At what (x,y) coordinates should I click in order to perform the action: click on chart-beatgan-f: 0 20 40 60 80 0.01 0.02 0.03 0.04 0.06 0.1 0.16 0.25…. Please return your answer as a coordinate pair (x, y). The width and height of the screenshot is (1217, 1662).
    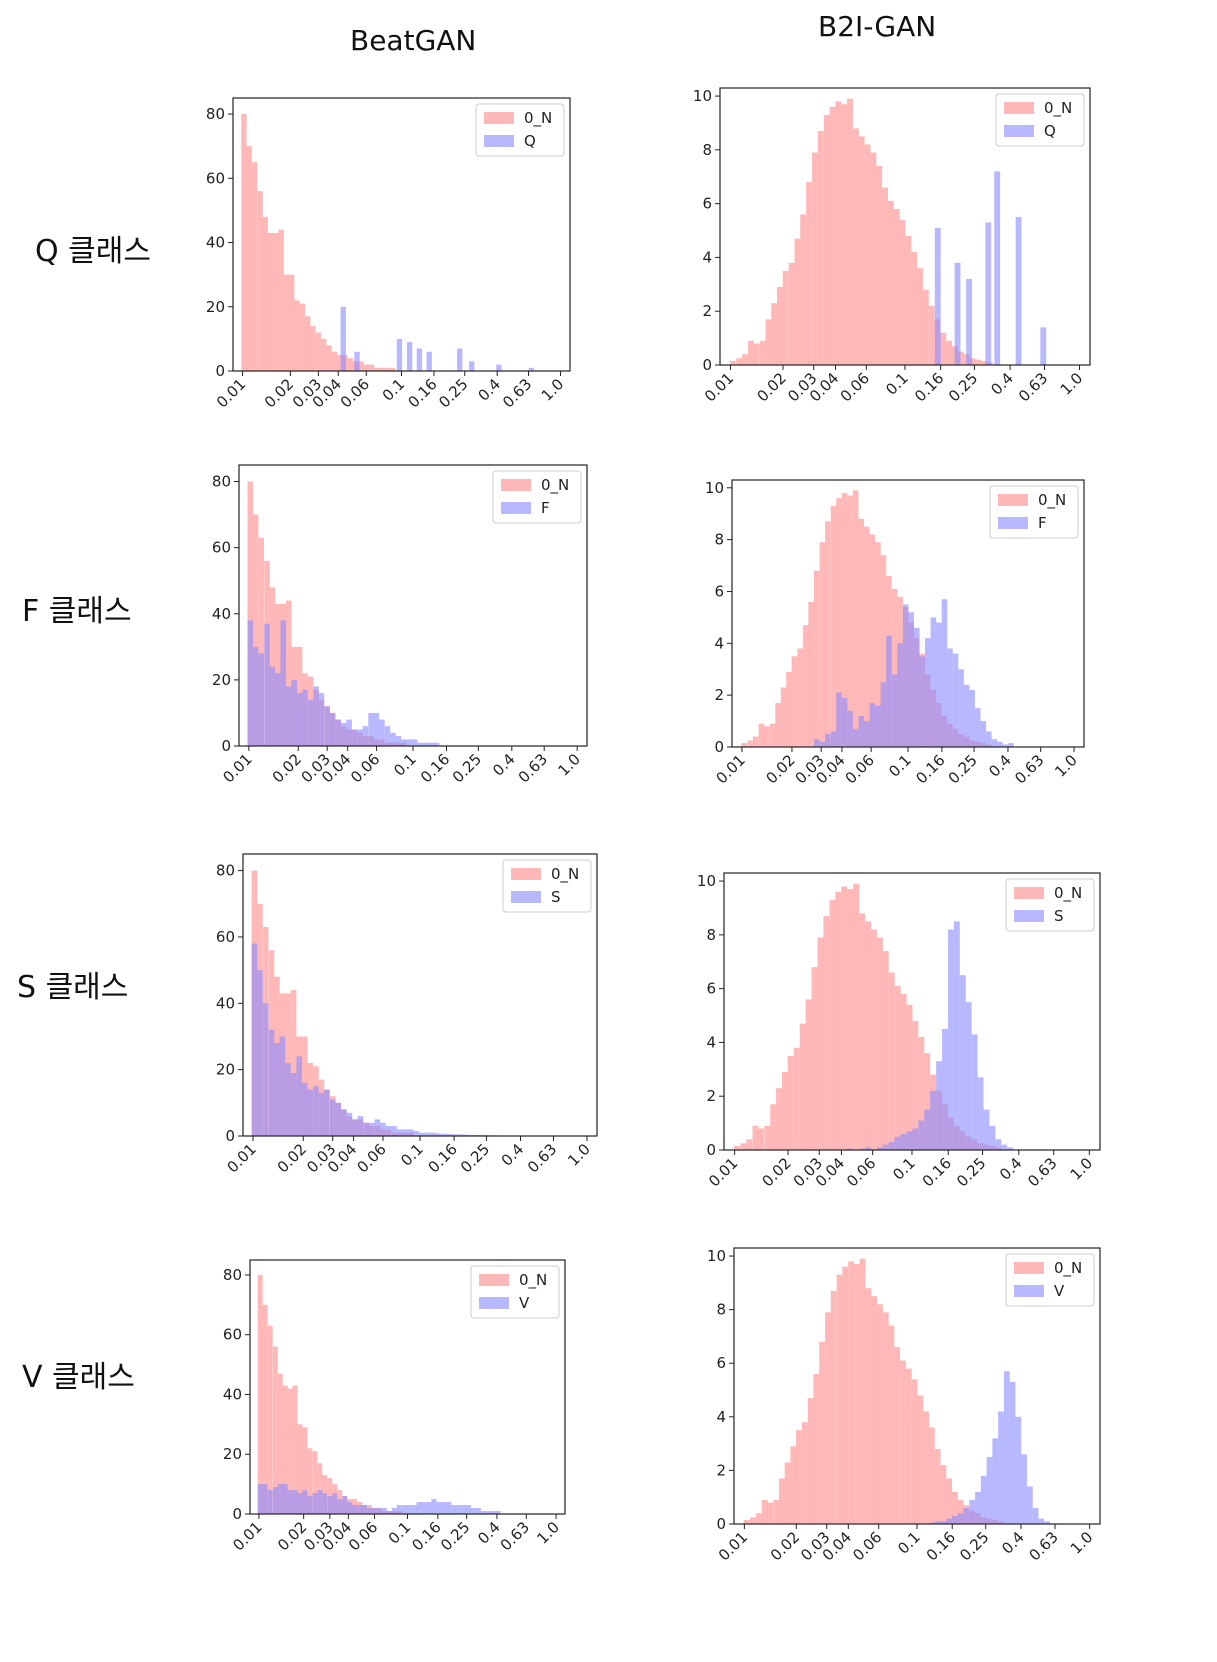
    Looking at the image, I should click on (407, 627).